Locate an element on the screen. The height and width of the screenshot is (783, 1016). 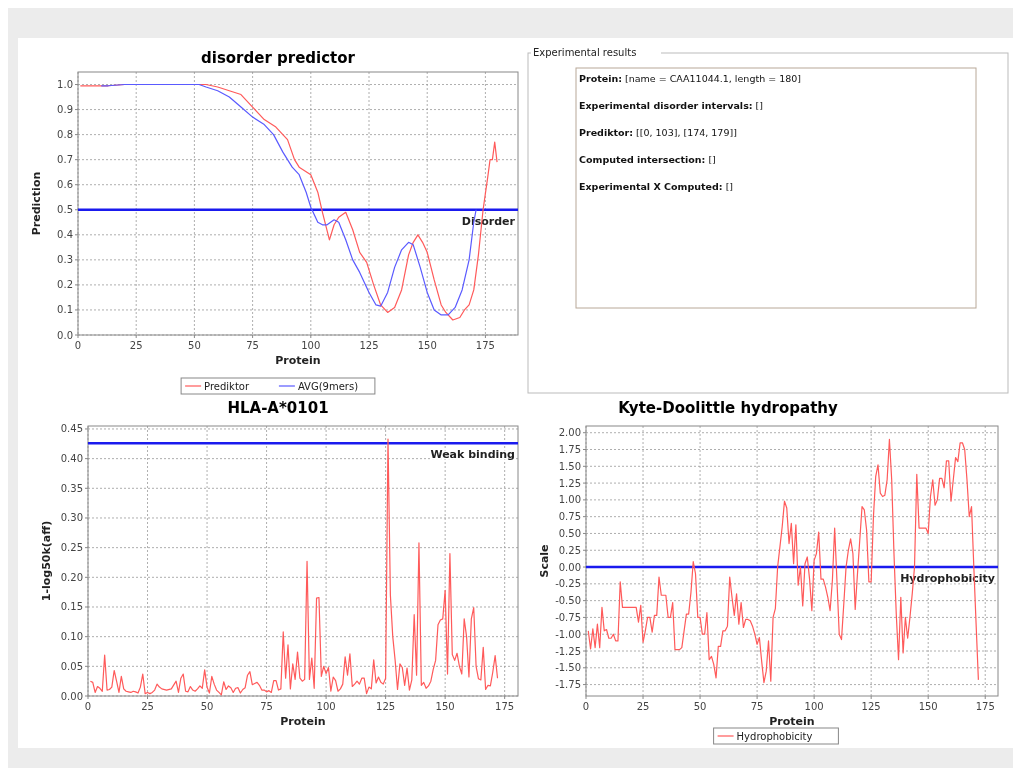
y-tick-label: 0.75 is located at coordinates (569, 517).